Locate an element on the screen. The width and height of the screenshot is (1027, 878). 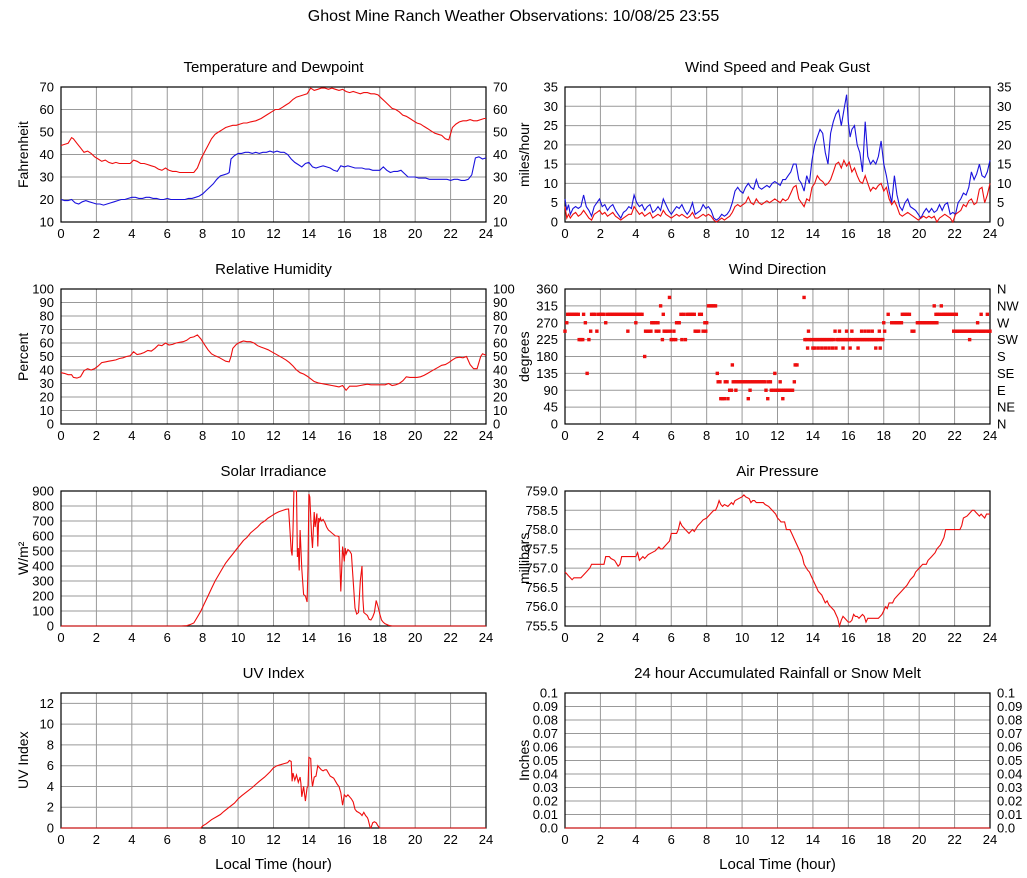
chart-title: Air Pressure is located at coordinates (777, 471).